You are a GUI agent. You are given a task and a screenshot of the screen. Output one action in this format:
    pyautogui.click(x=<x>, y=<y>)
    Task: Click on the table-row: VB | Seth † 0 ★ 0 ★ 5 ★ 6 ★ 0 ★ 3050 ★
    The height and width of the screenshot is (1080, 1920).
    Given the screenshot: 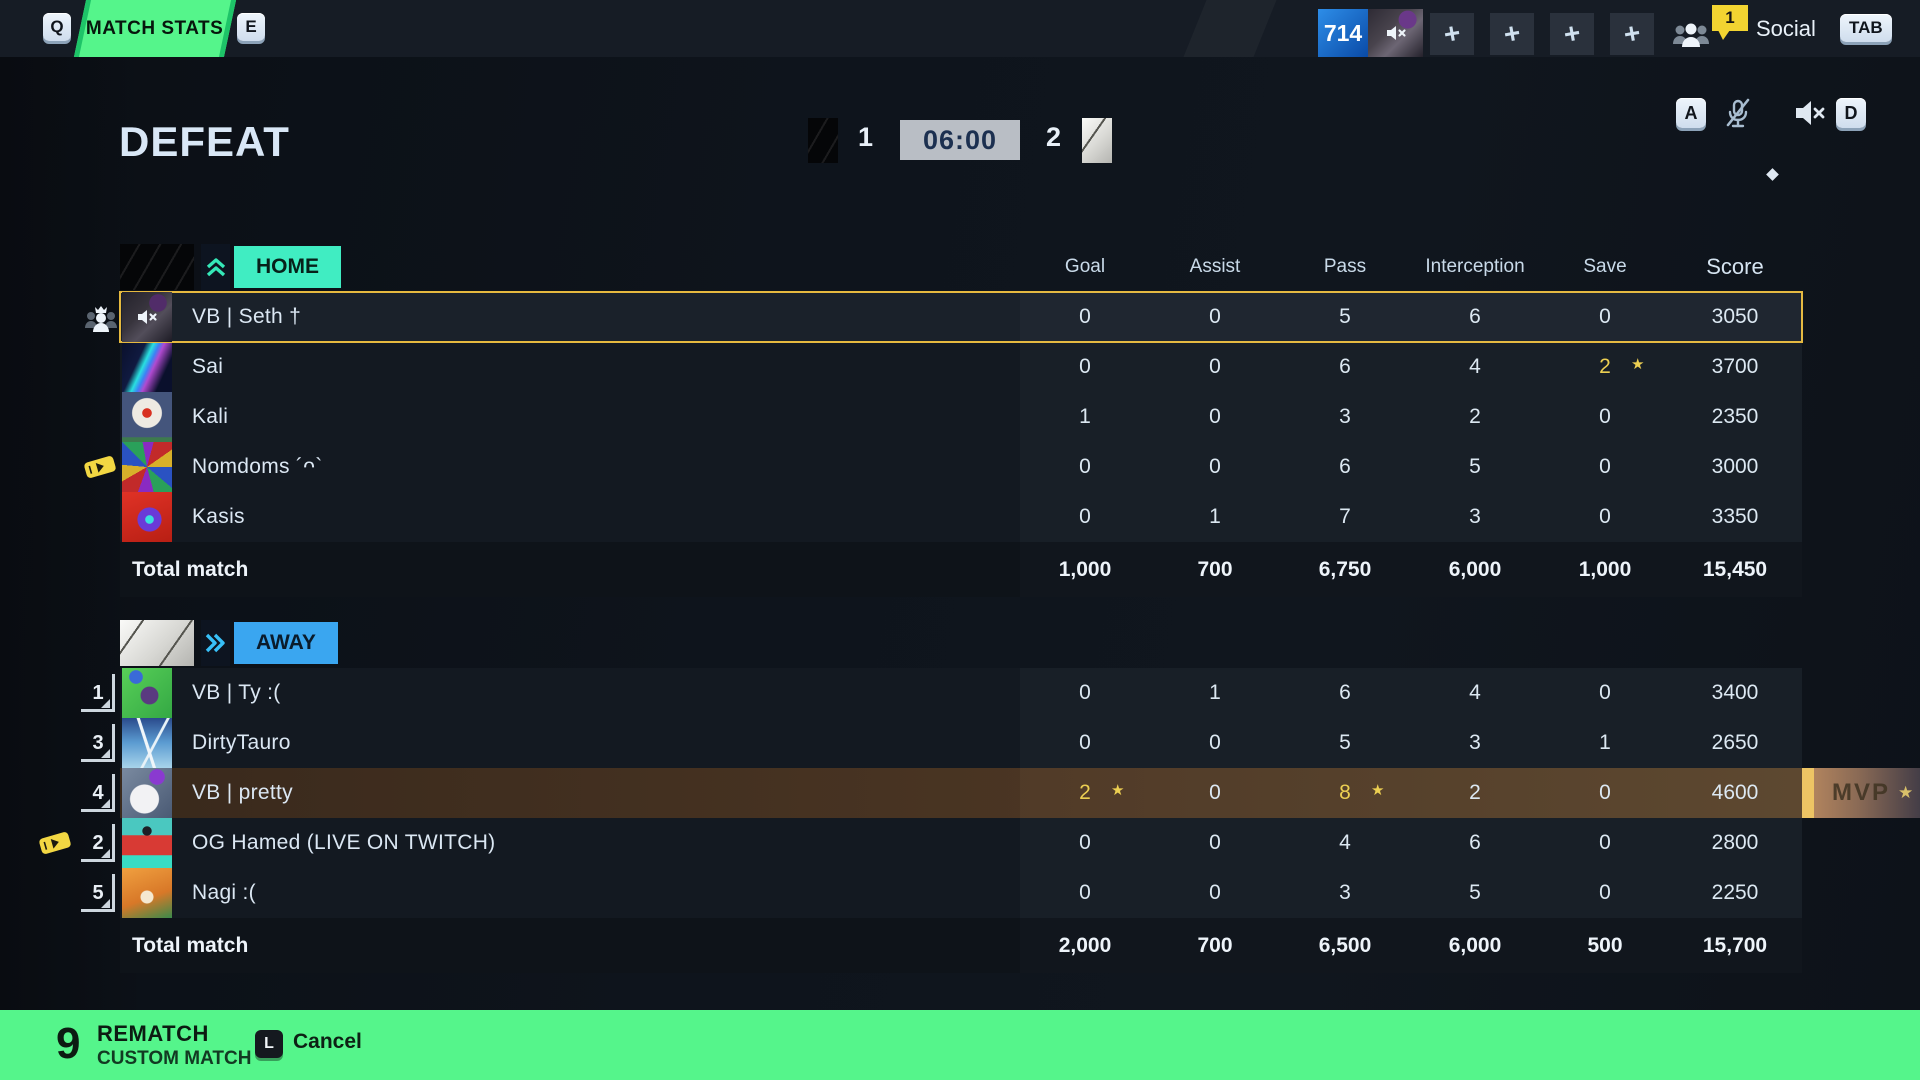 What is the action you would take?
    pyautogui.click(x=944, y=317)
    